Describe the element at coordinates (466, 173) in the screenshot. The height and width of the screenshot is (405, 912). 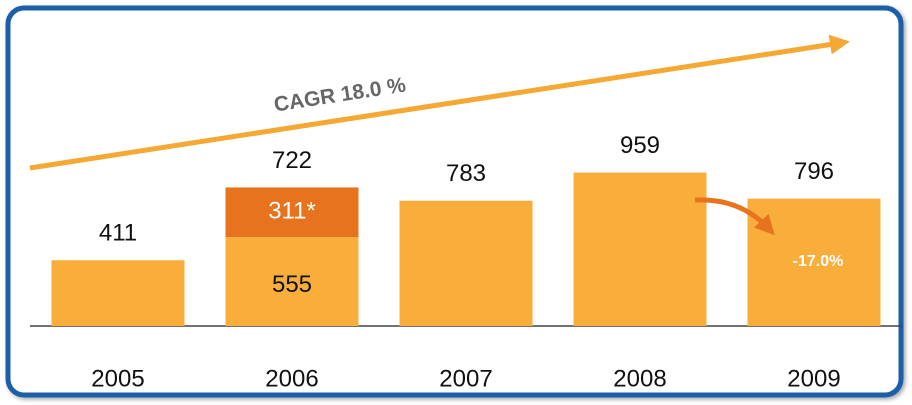
I see `total-label: 783` at that location.